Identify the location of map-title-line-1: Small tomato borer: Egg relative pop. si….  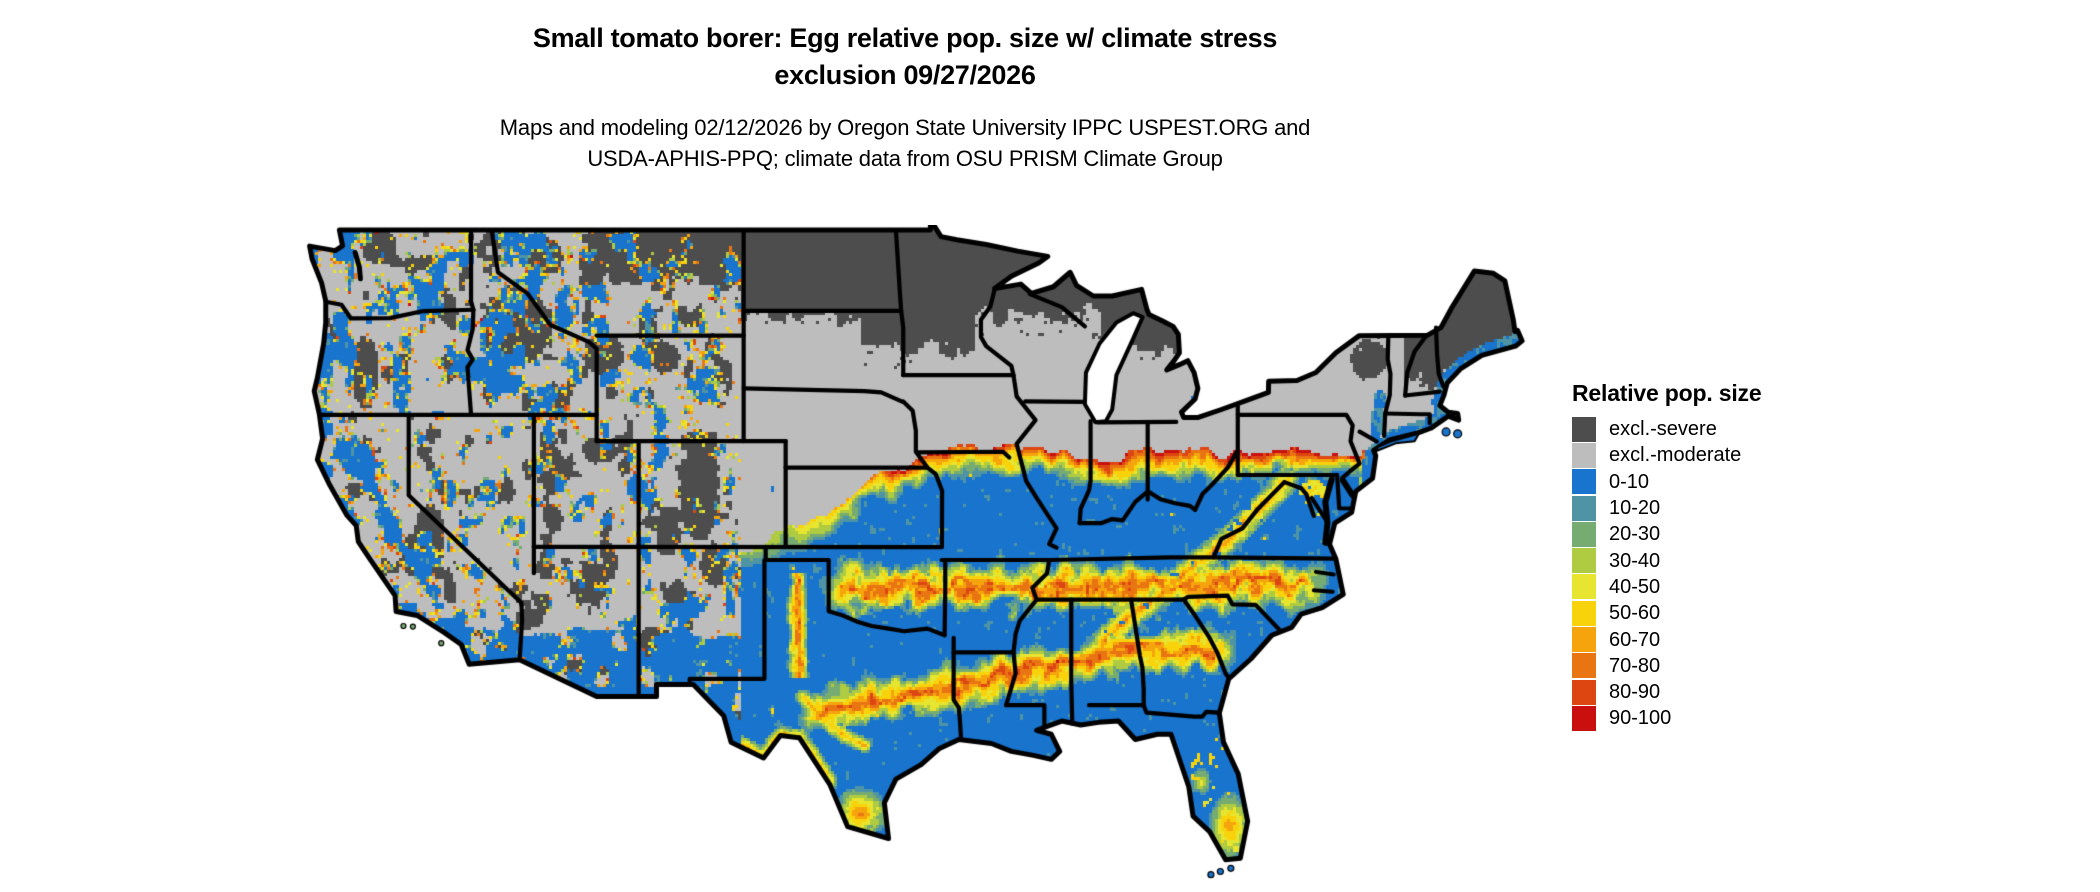
(905, 38).